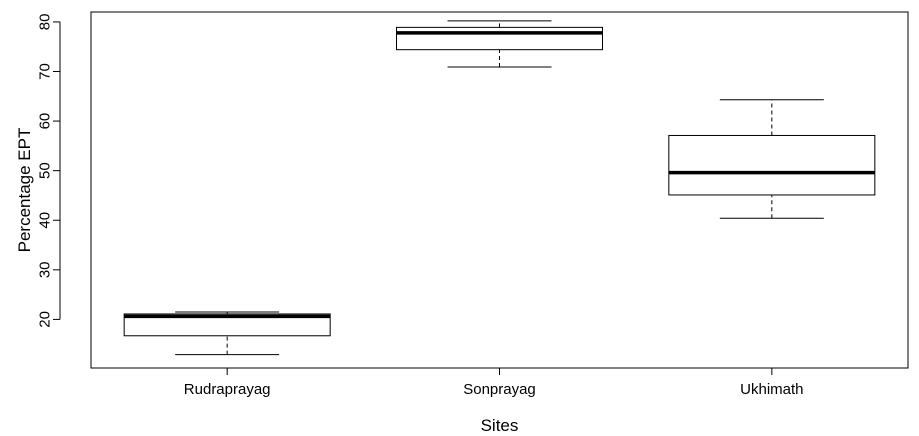 The width and height of the screenshot is (919, 436). I want to click on x-tick-label: Ukhimath, so click(771, 389).